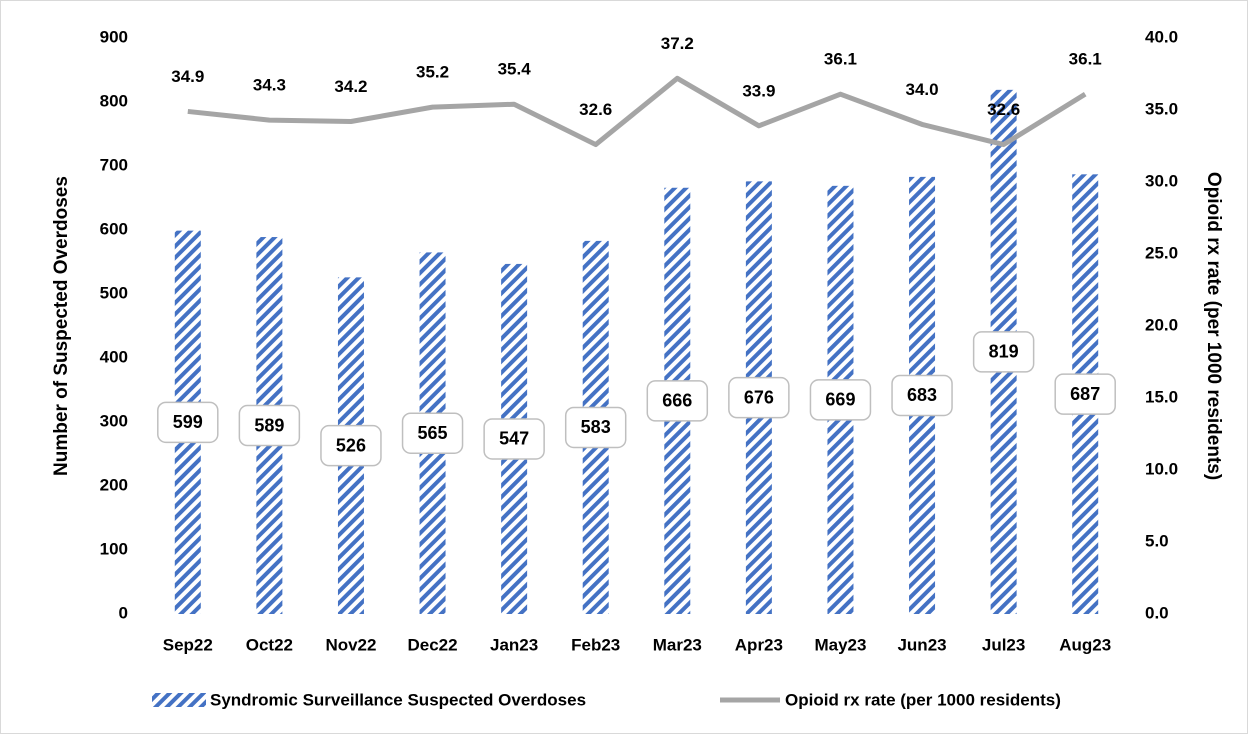 The height and width of the screenshot is (734, 1248). Describe the element at coordinates (1161, 396) in the screenshot. I see `y2-tick-label: 15.0` at that location.